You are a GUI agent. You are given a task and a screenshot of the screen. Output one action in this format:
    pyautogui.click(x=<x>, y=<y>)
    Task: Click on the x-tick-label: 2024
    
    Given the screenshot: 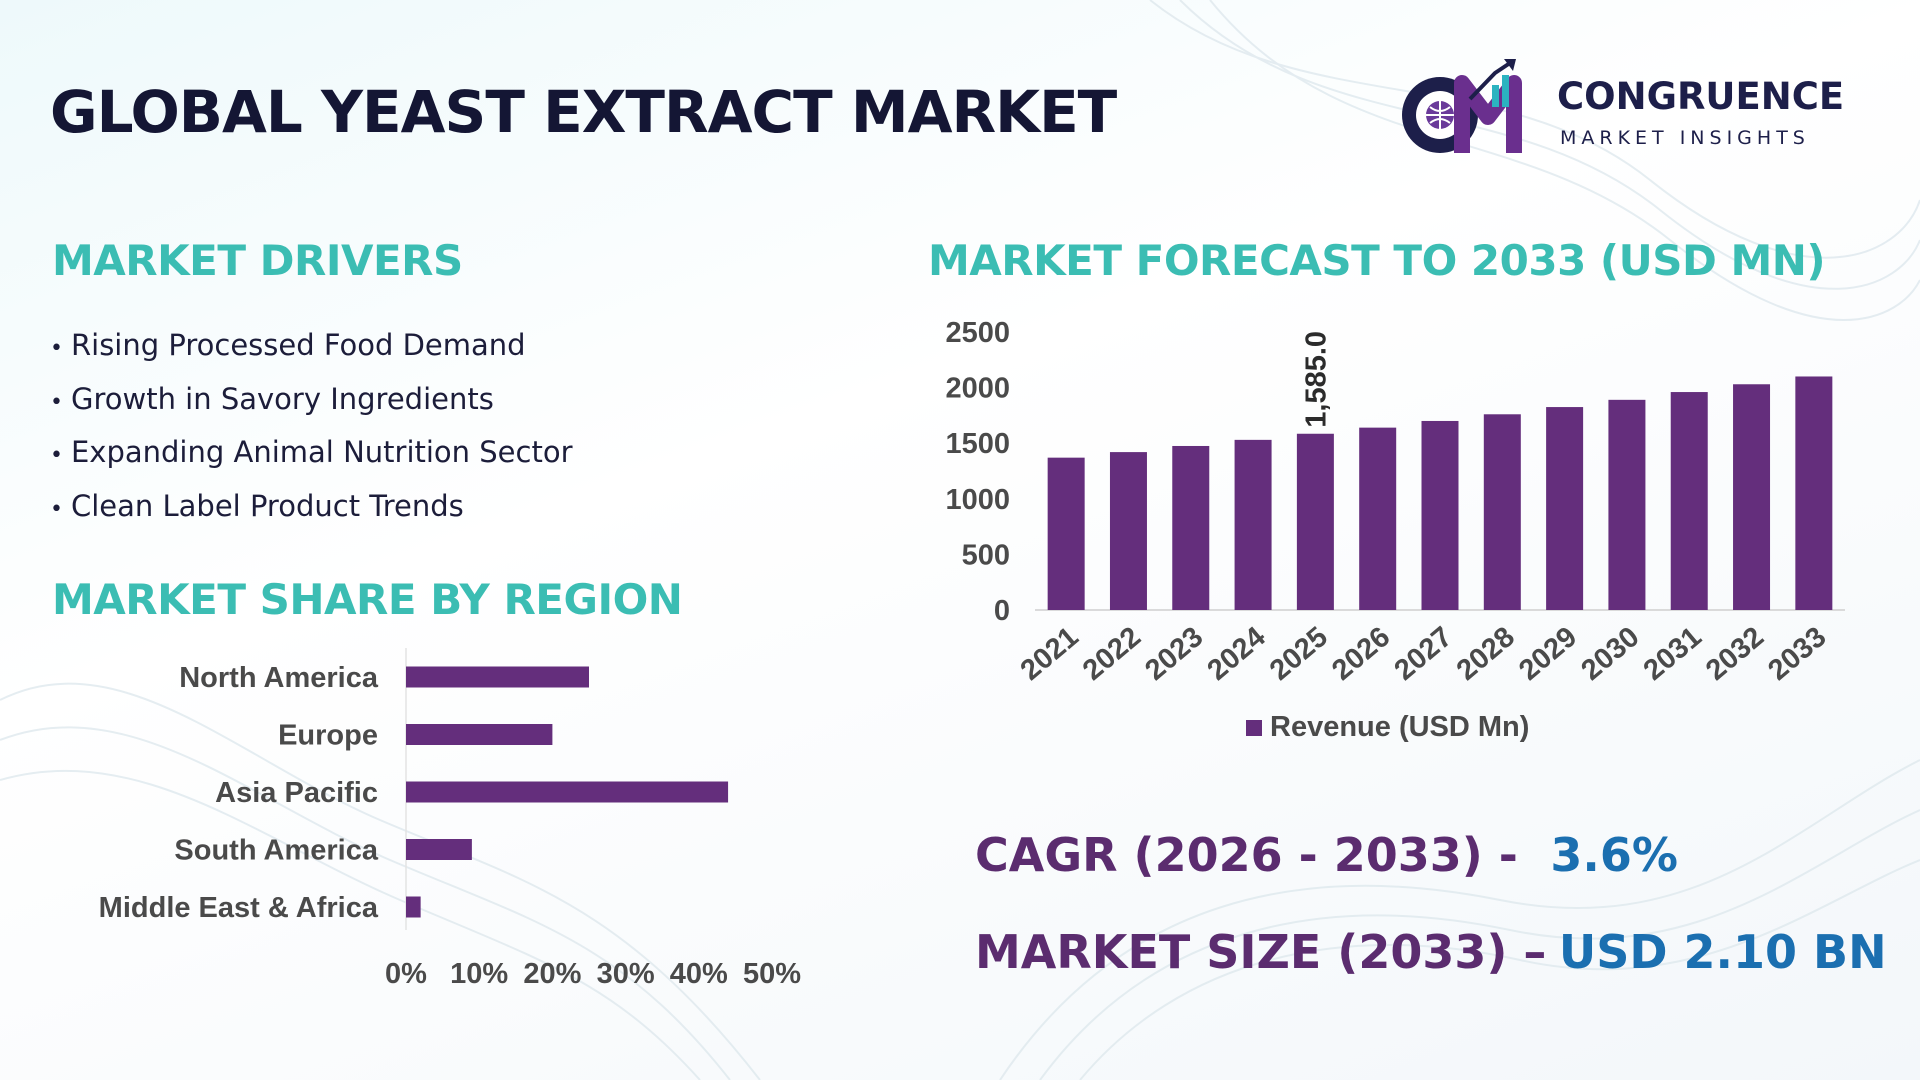 What is the action you would take?
    pyautogui.click(x=1237, y=654)
    